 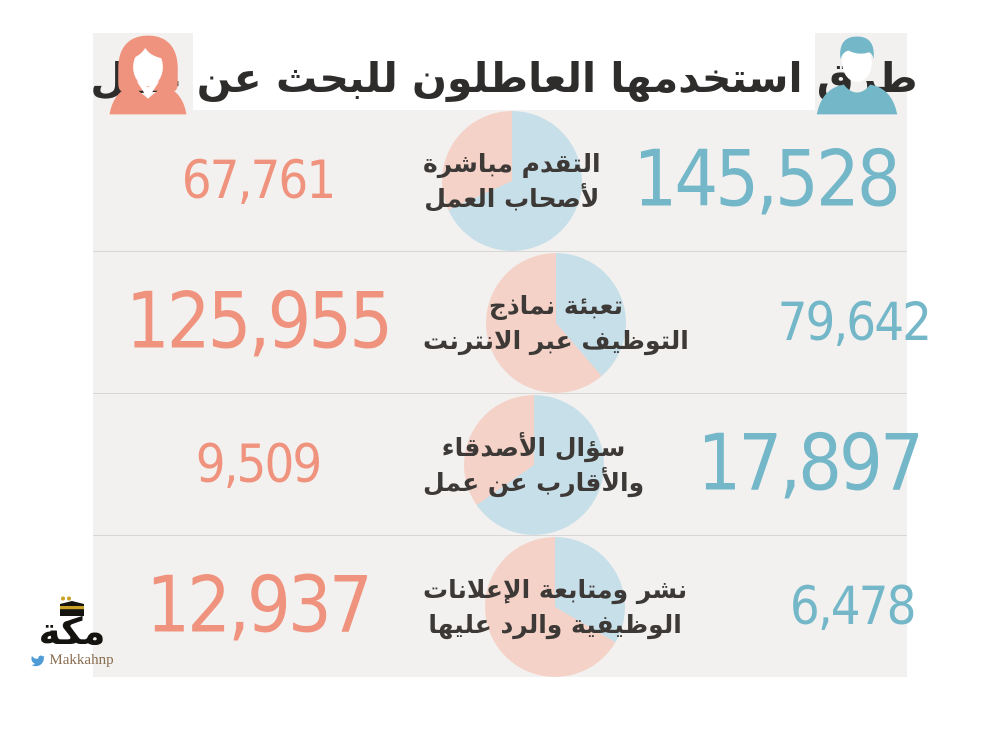 I want to click on female-value: 9,509, so click(x=259, y=464).